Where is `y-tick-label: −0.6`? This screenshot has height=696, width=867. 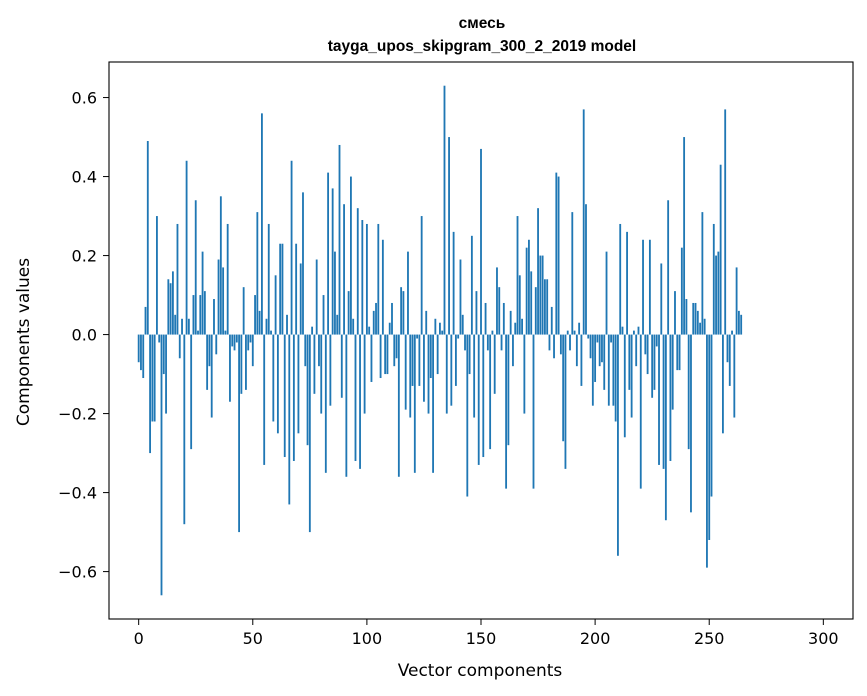
y-tick-label: −0.6 is located at coordinates (77, 572).